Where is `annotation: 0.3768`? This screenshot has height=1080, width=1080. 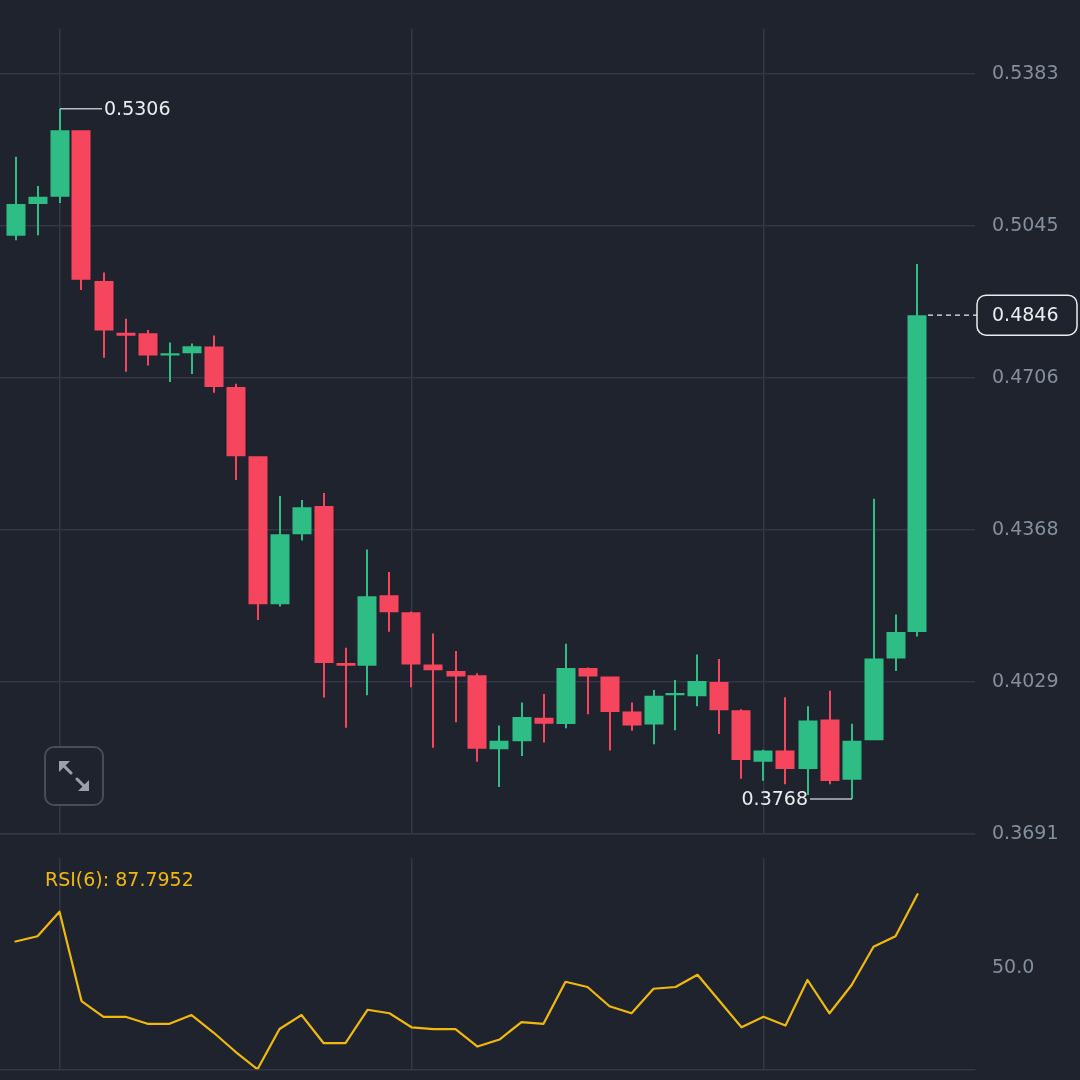
annotation: 0.3768 is located at coordinates (774, 797).